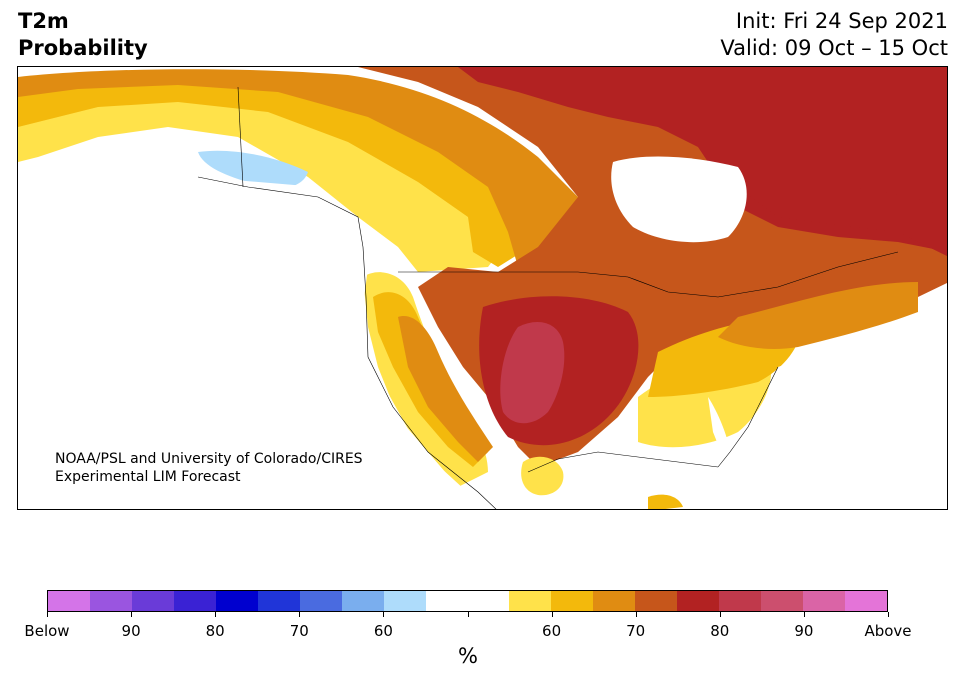 This screenshot has width=959, height=680. Describe the element at coordinates (818, 315) in the screenshot. I see `region-orange-65-northeast` at that location.